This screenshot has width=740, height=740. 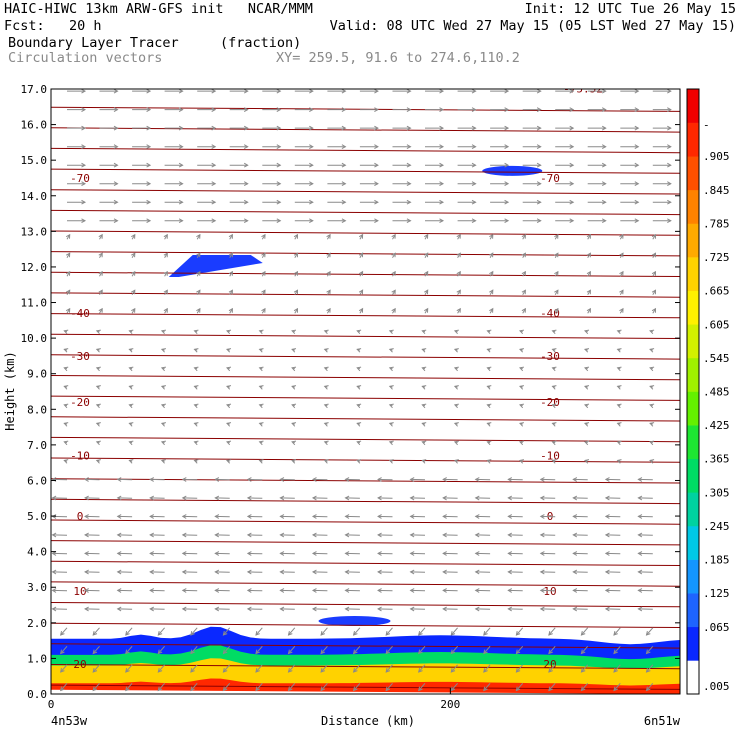 What do you see at coordinates (716, 627) in the screenshot?
I see `colorbar-label: .065` at bounding box center [716, 627].